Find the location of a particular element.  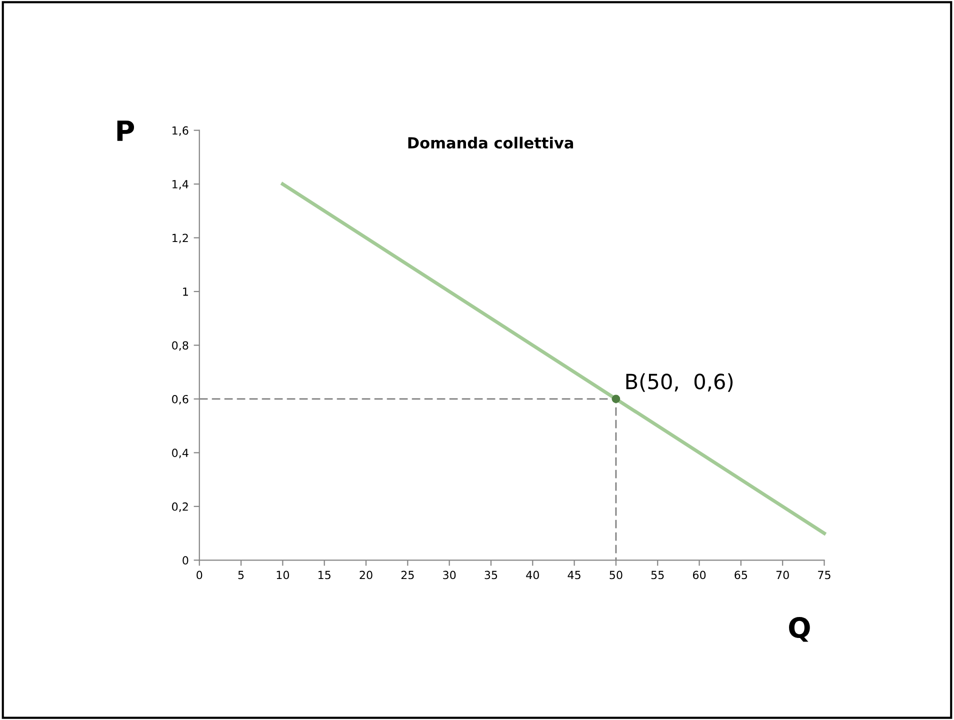

x-tick-label: 15 is located at coordinates (324, 575).